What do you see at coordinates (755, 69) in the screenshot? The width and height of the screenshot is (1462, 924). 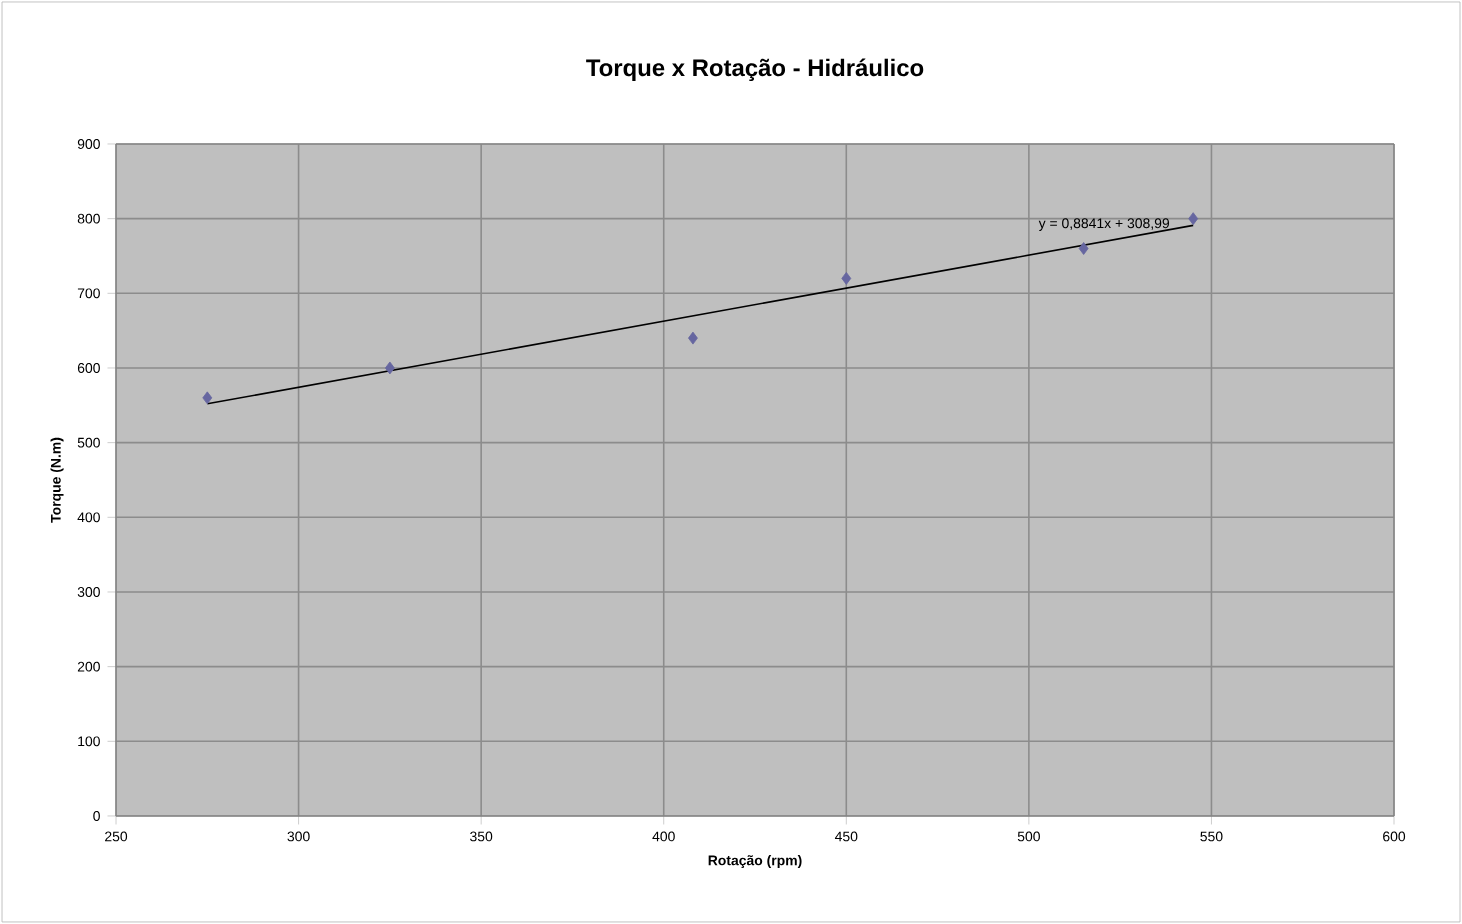 I see `chart-title: Torque x Rotação - Hidráulico` at bounding box center [755, 69].